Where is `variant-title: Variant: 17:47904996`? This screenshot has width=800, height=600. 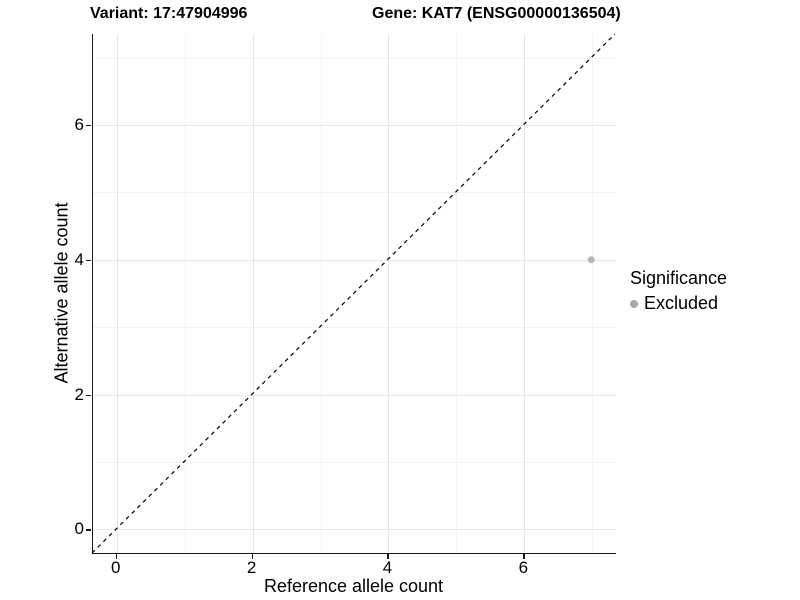 variant-title: Variant: 17:47904996 is located at coordinates (169, 13).